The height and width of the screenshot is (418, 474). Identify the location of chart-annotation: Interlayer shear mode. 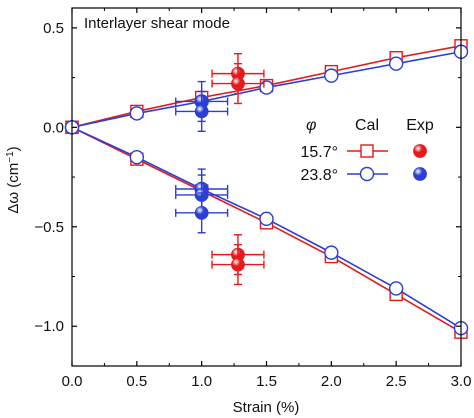
(157, 23).